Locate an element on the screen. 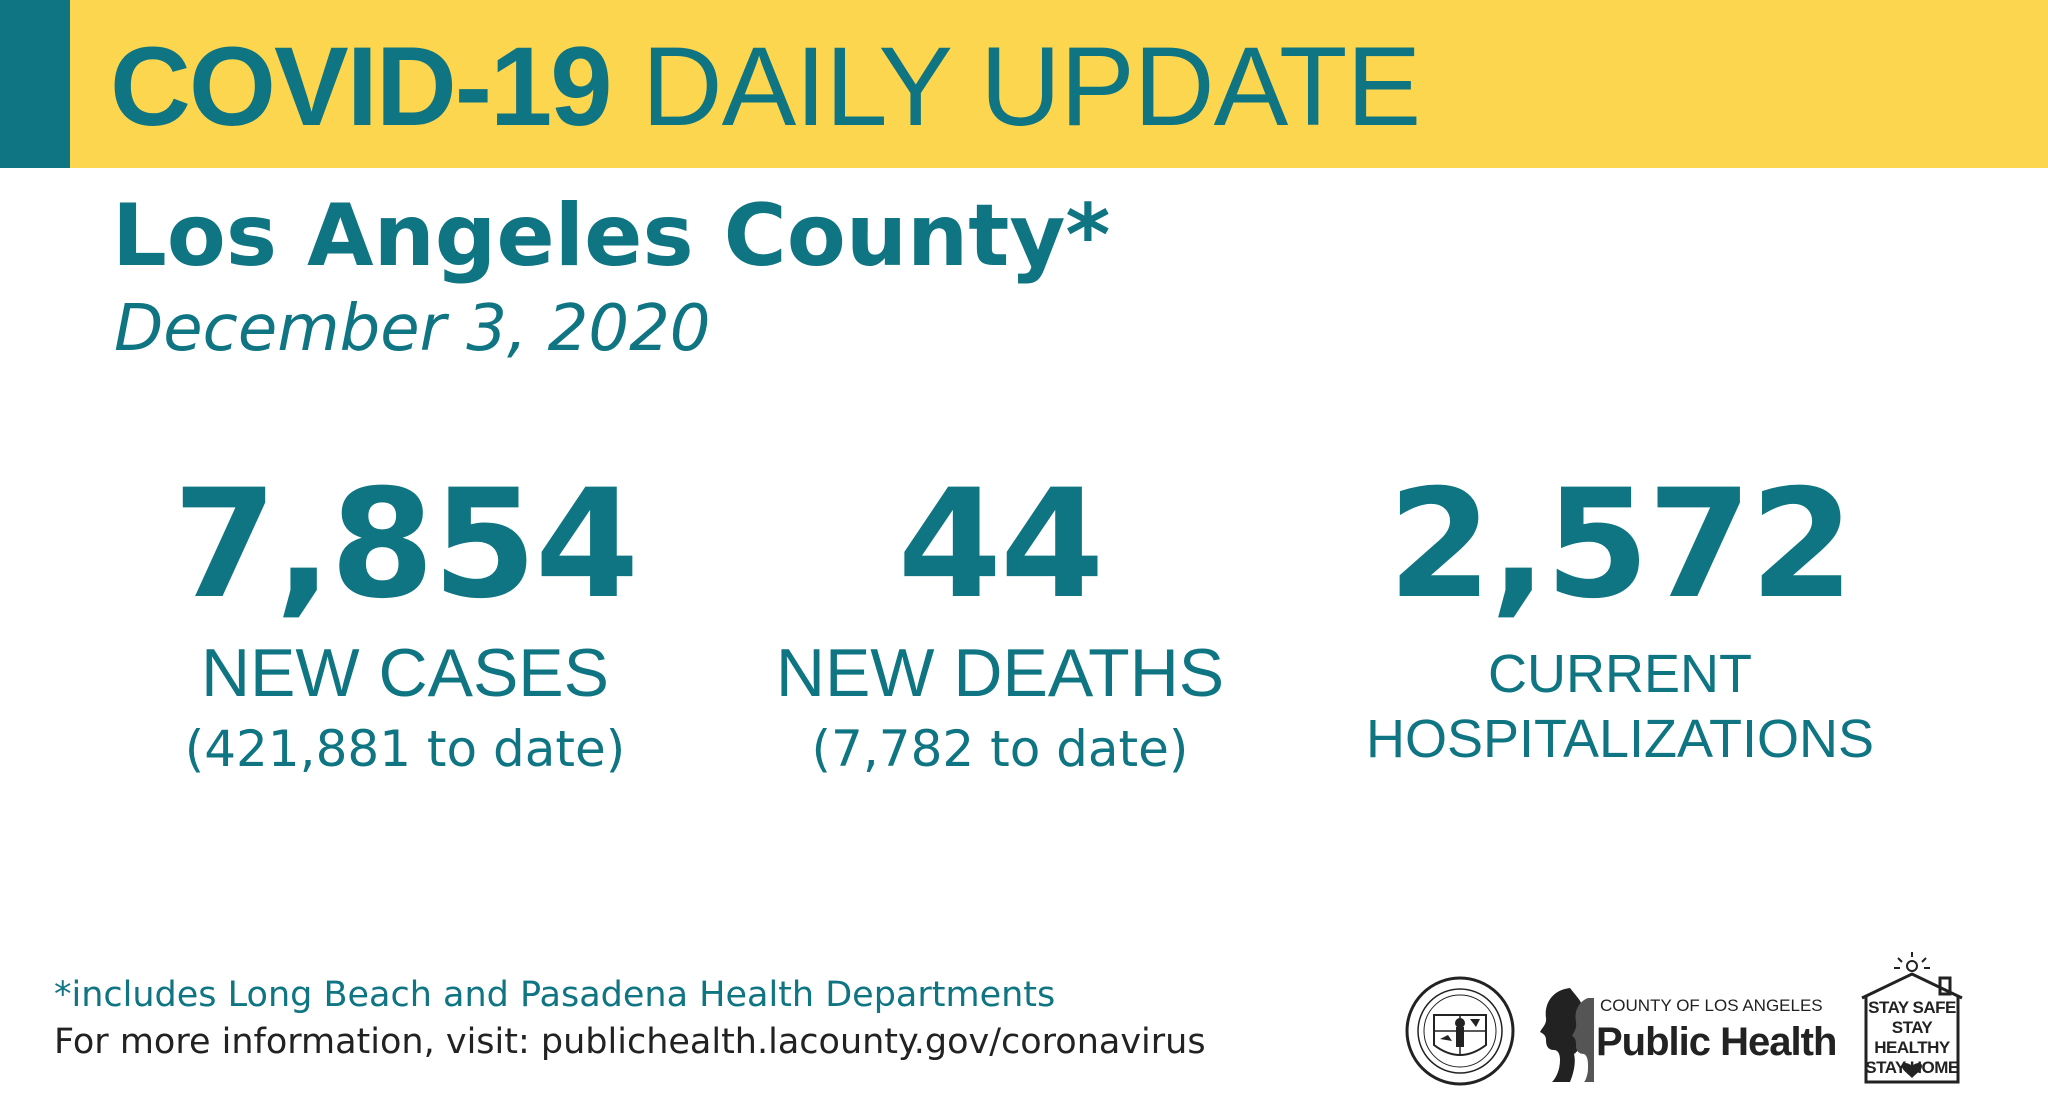 Image resolution: width=2048 pixels, height=1112 pixels. new-deaths-label: NEW DEATHS is located at coordinates (1000, 673).